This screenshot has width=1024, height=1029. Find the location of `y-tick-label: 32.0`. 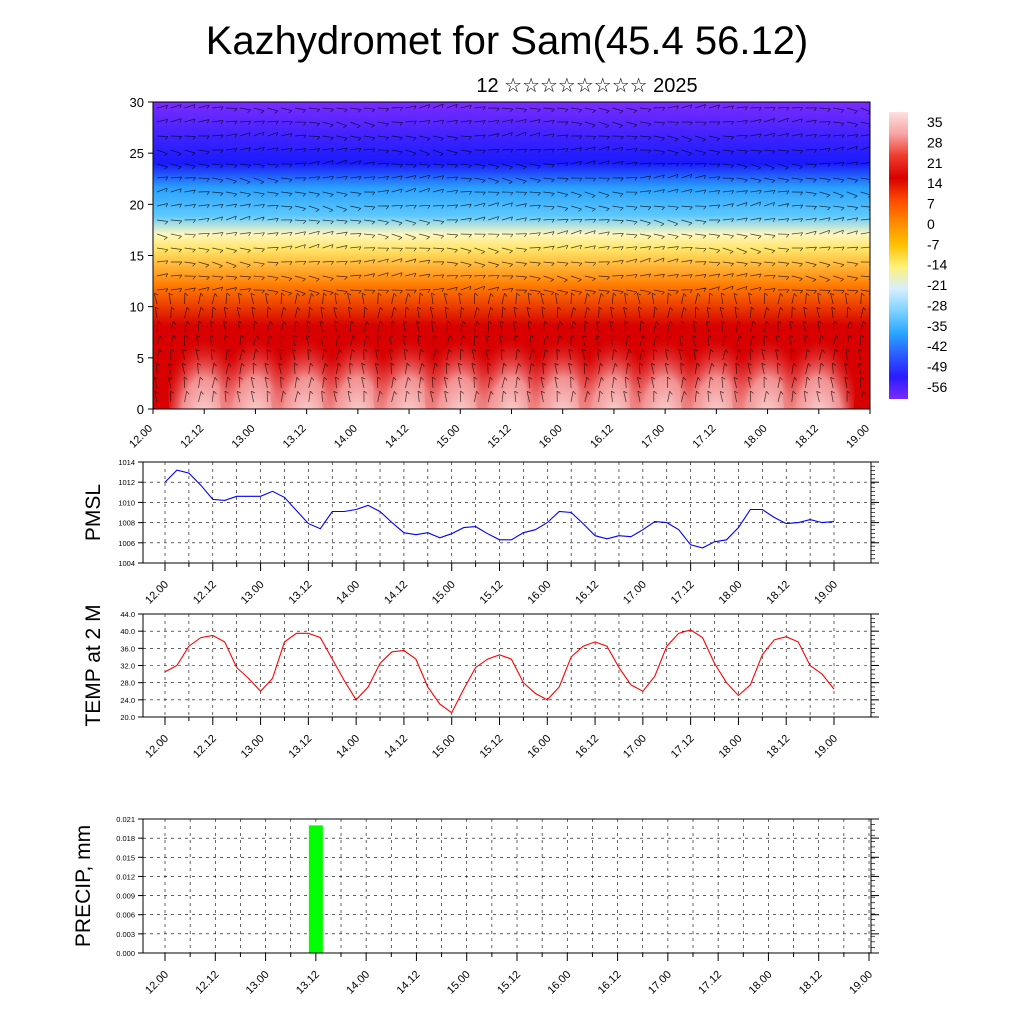

y-tick-label: 32.0 is located at coordinates (127, 666).